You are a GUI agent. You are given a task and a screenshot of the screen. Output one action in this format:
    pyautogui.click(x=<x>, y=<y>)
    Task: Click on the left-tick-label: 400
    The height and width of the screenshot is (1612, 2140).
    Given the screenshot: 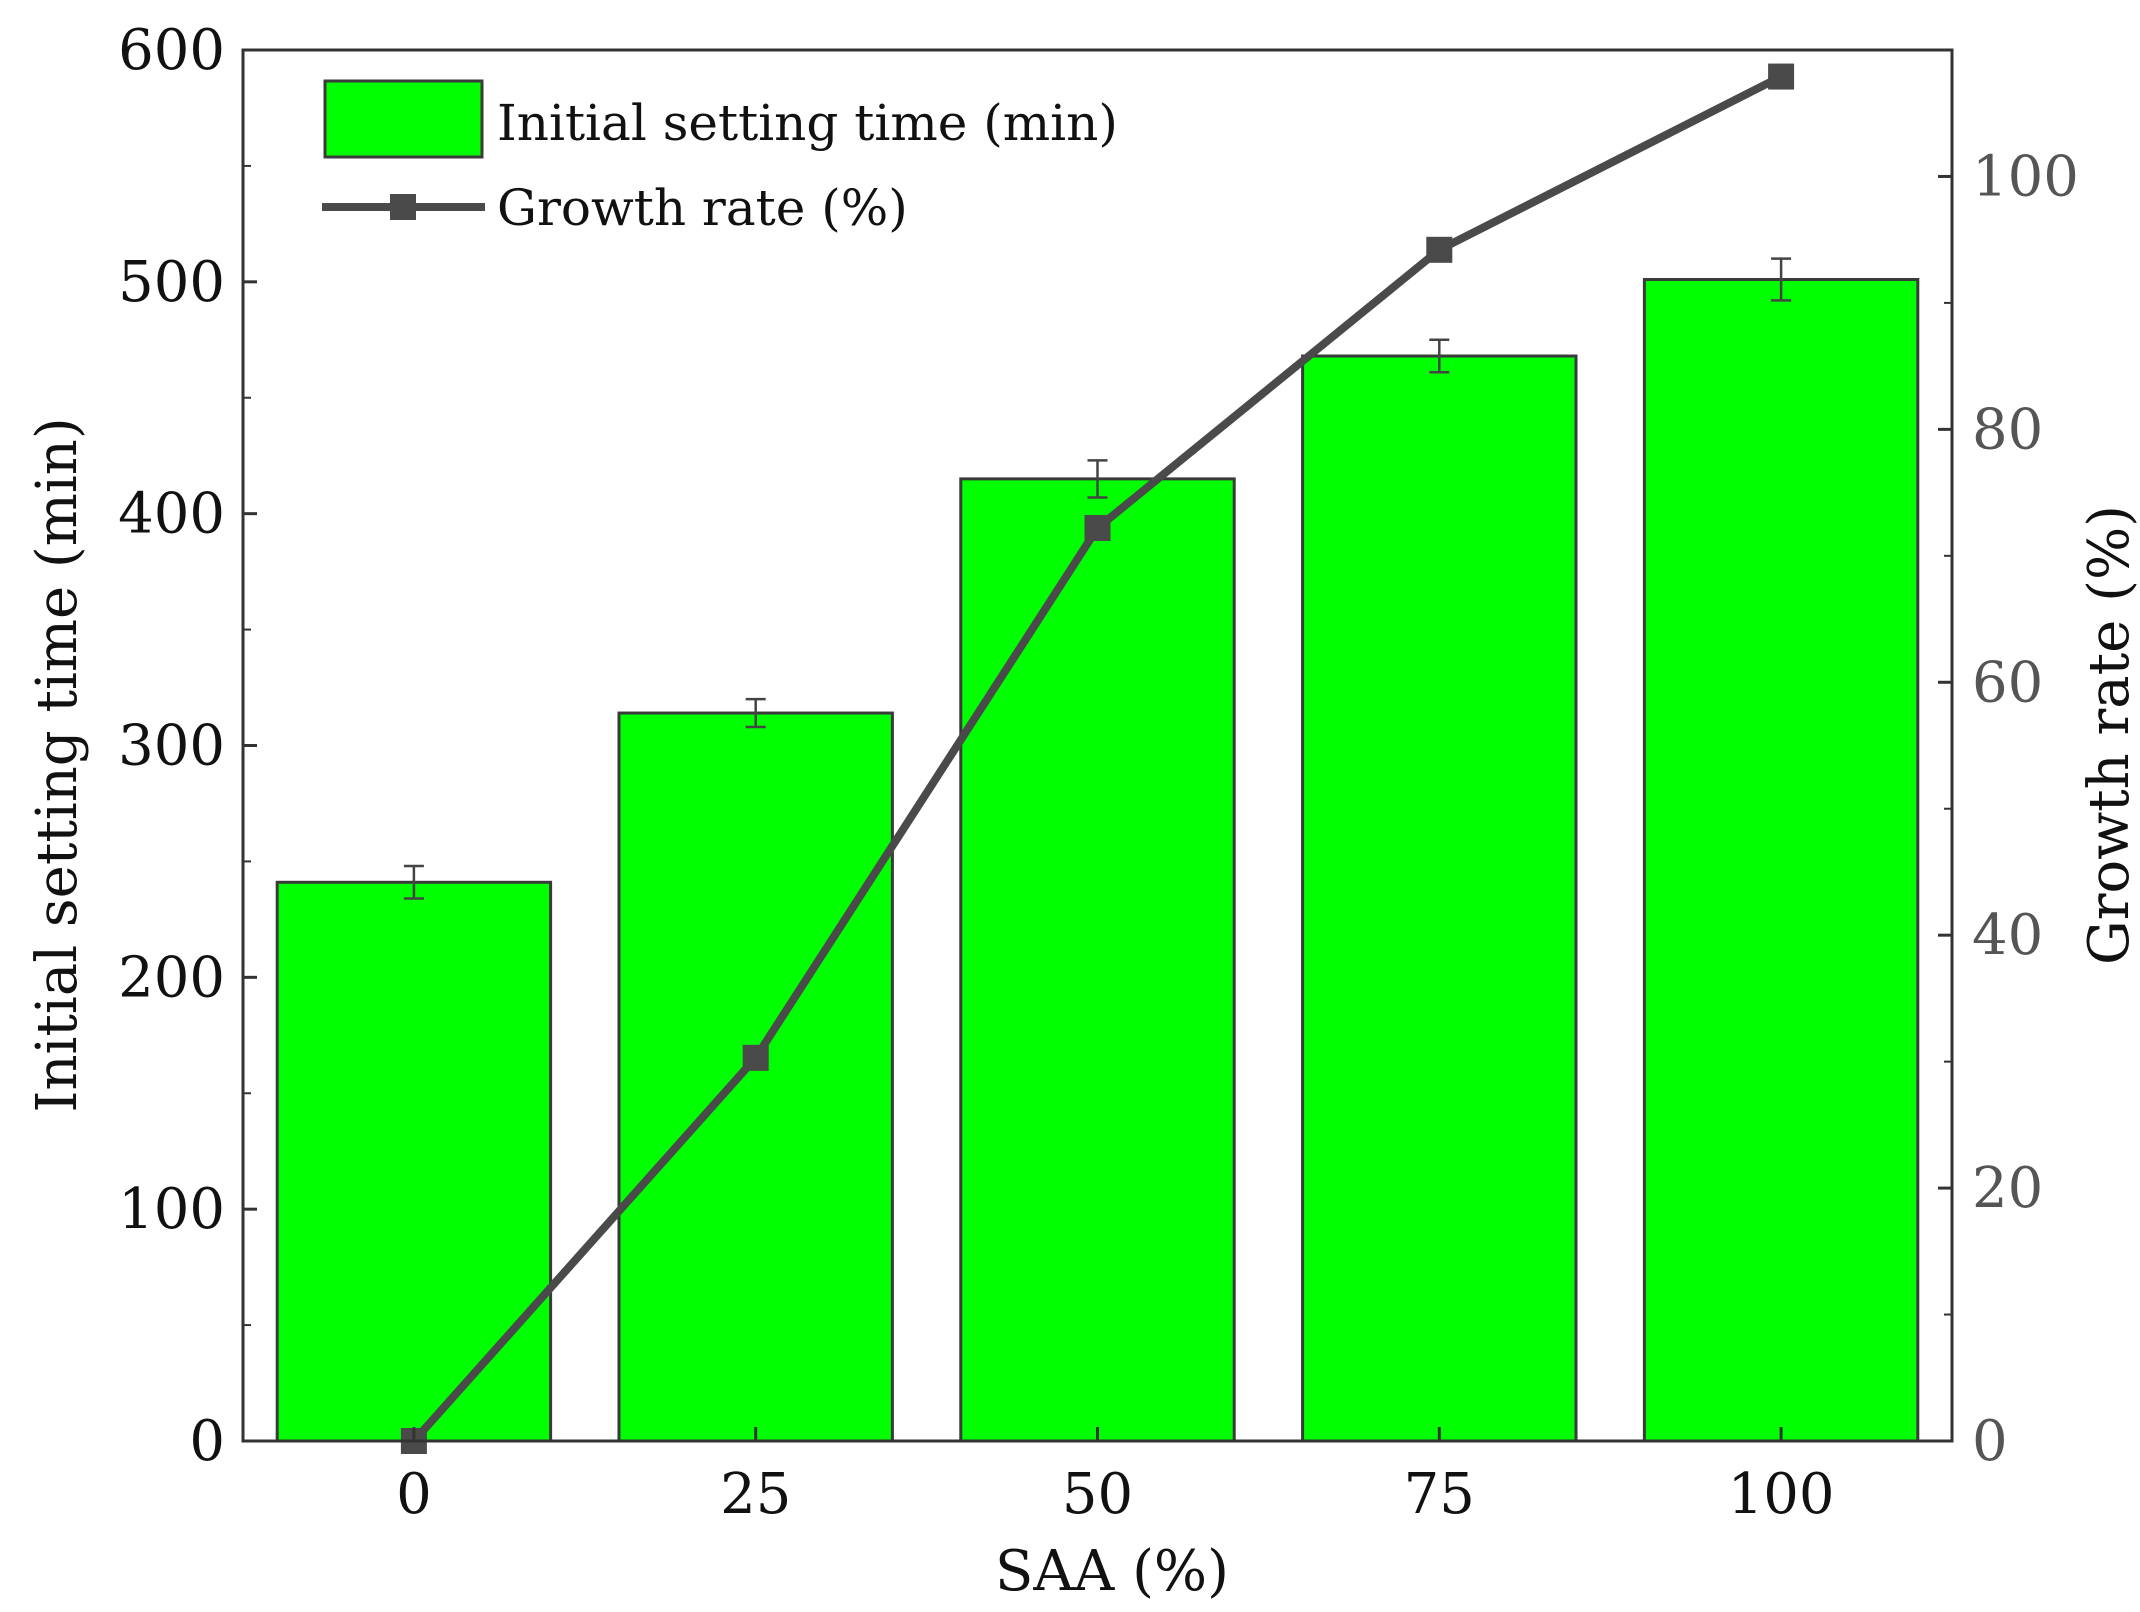 What is the action you would take?
    pyautogui.click(x=171, y=514)
    